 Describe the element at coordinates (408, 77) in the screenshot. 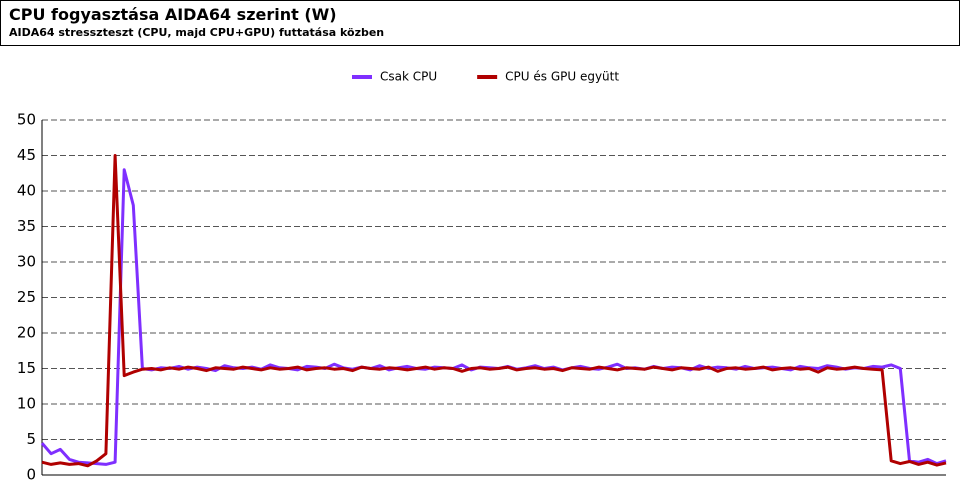

I see `legend-label: Csak CPU` at that location.